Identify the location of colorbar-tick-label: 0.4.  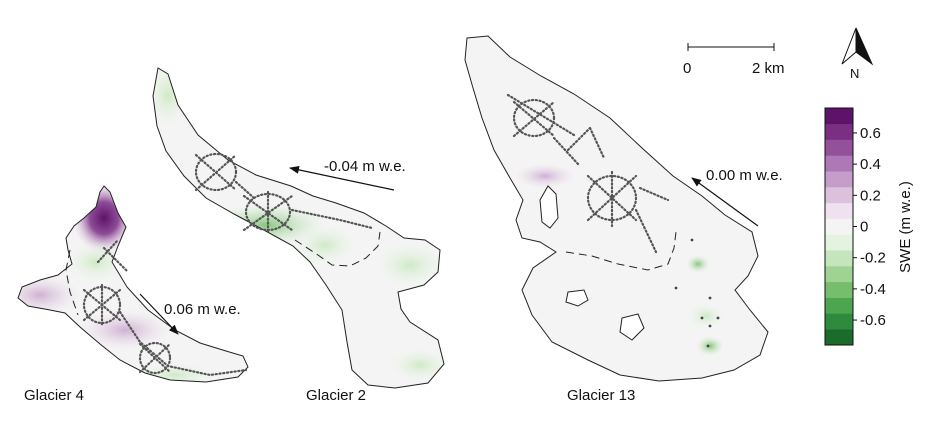
(870, 164).